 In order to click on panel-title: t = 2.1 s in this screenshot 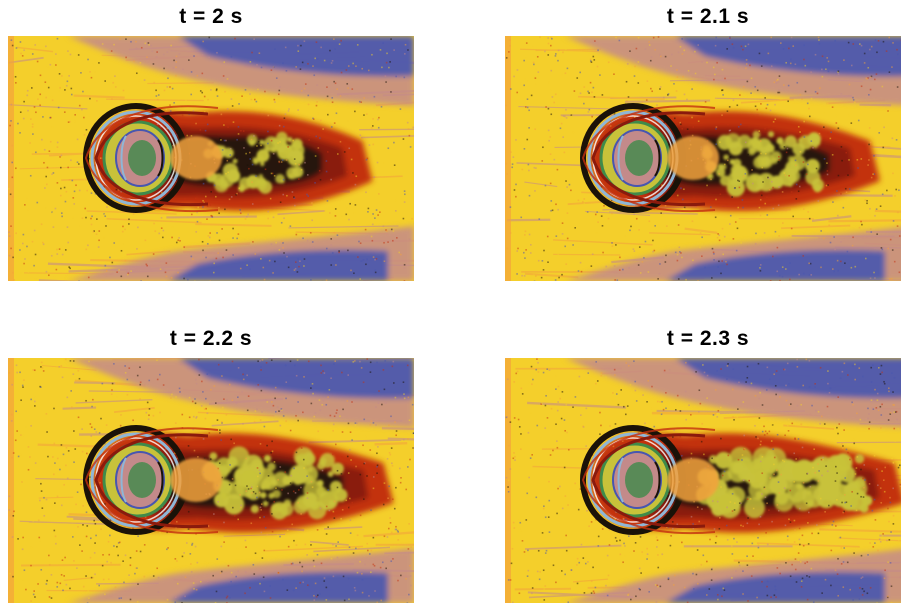, I will do `click(703, 17)`.